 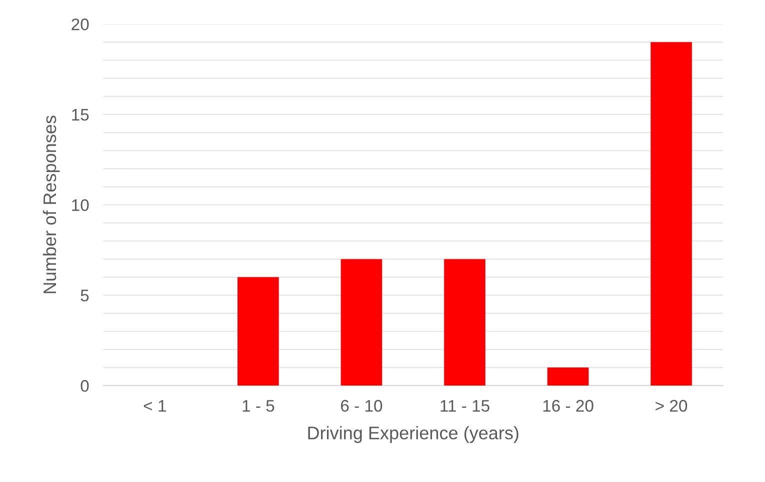 I want to click on y-axis-title: Number of Responses, so click(x=51, y=205).